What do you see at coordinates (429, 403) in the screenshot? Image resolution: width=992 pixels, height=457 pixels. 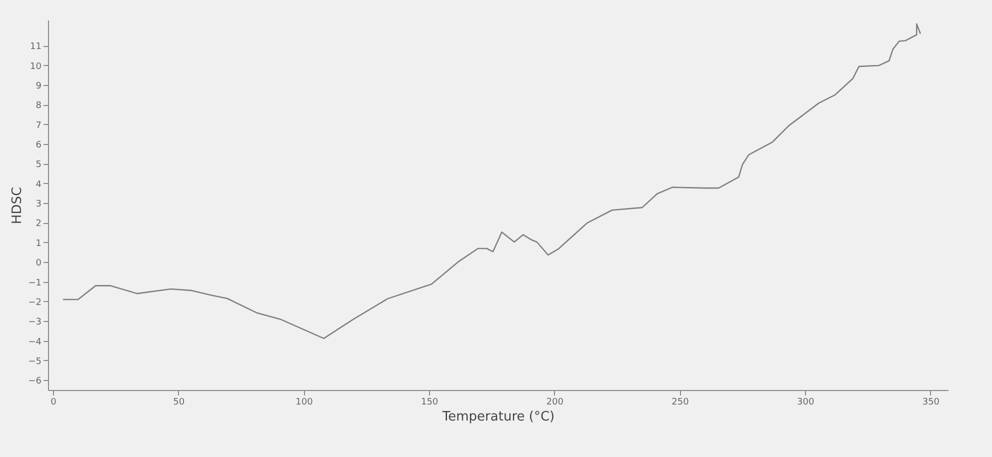 I see `x-tick-label: 150` at bounding box center [429, 403].